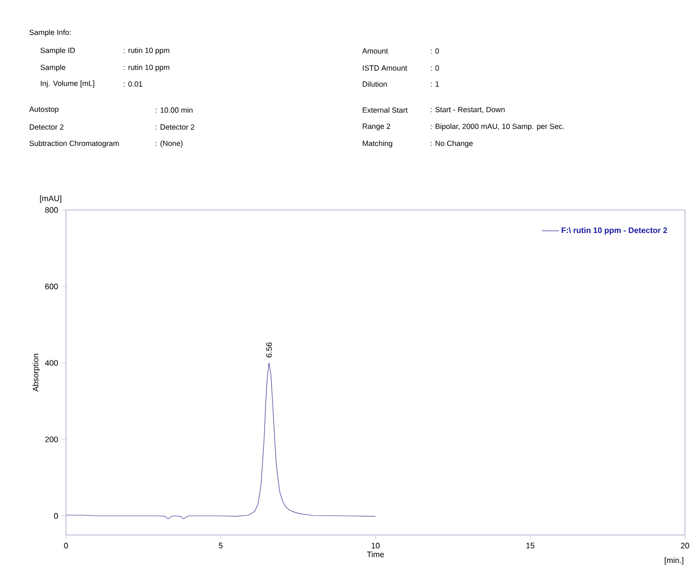 The image size is (698, 578). What do you see at coordinates (220, 545) in the screenshot?
I see `x-tick-label: 5` at bounding box center [220, 545].